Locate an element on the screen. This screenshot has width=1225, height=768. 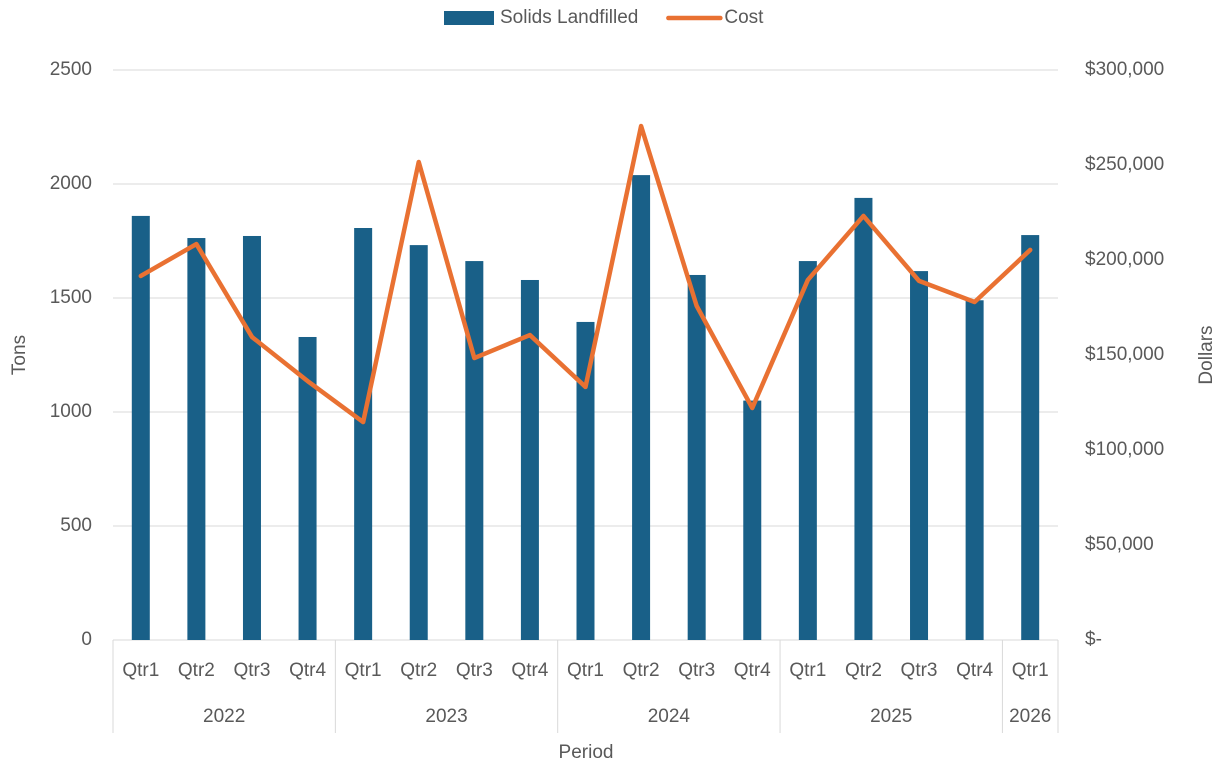
y-tick-label: 1500 is located at coordinates (71, 297).